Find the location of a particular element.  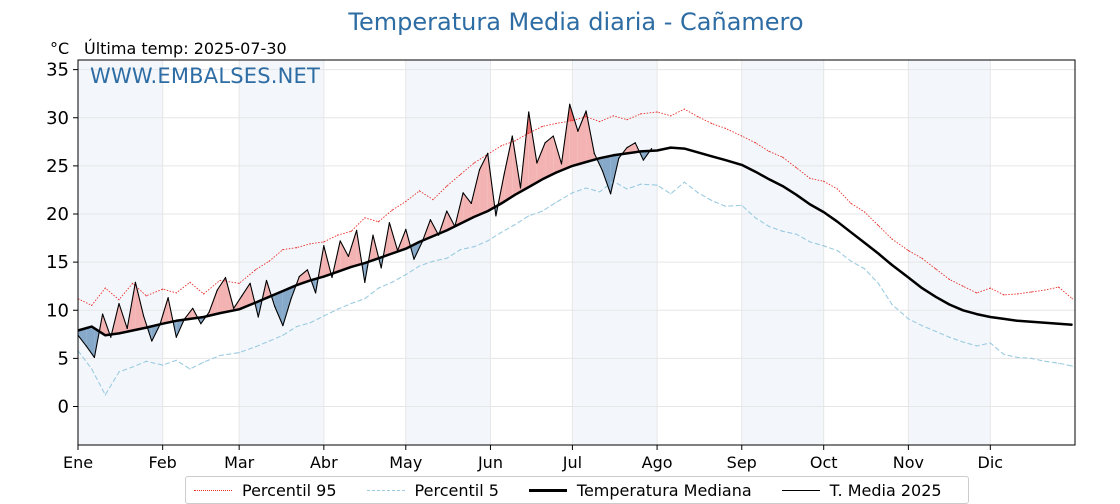

legend-item-year: T. Media 2025 is located at coordinates (862, 490).